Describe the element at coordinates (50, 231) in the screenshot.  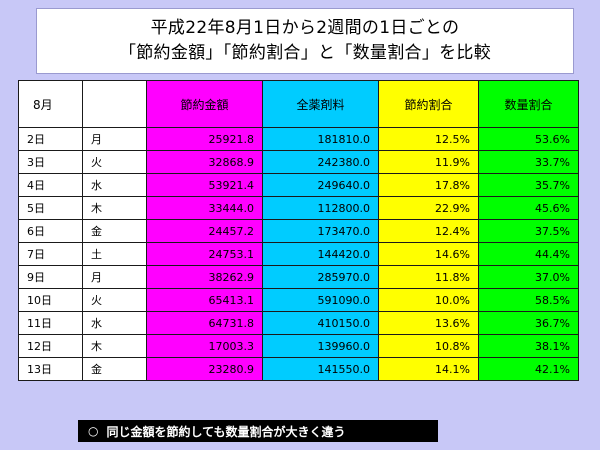
I see `cell-date: 6日` at that location.